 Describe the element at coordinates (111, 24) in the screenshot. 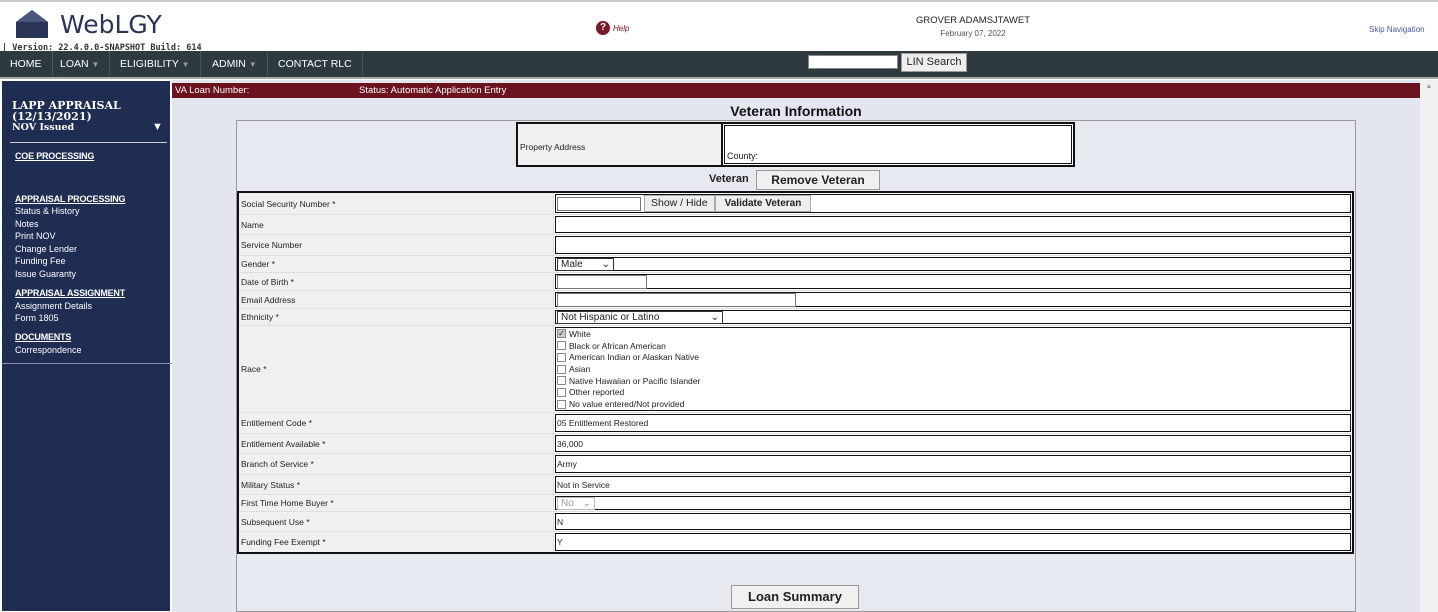

I see `app-logo: WebLGY` at that location.